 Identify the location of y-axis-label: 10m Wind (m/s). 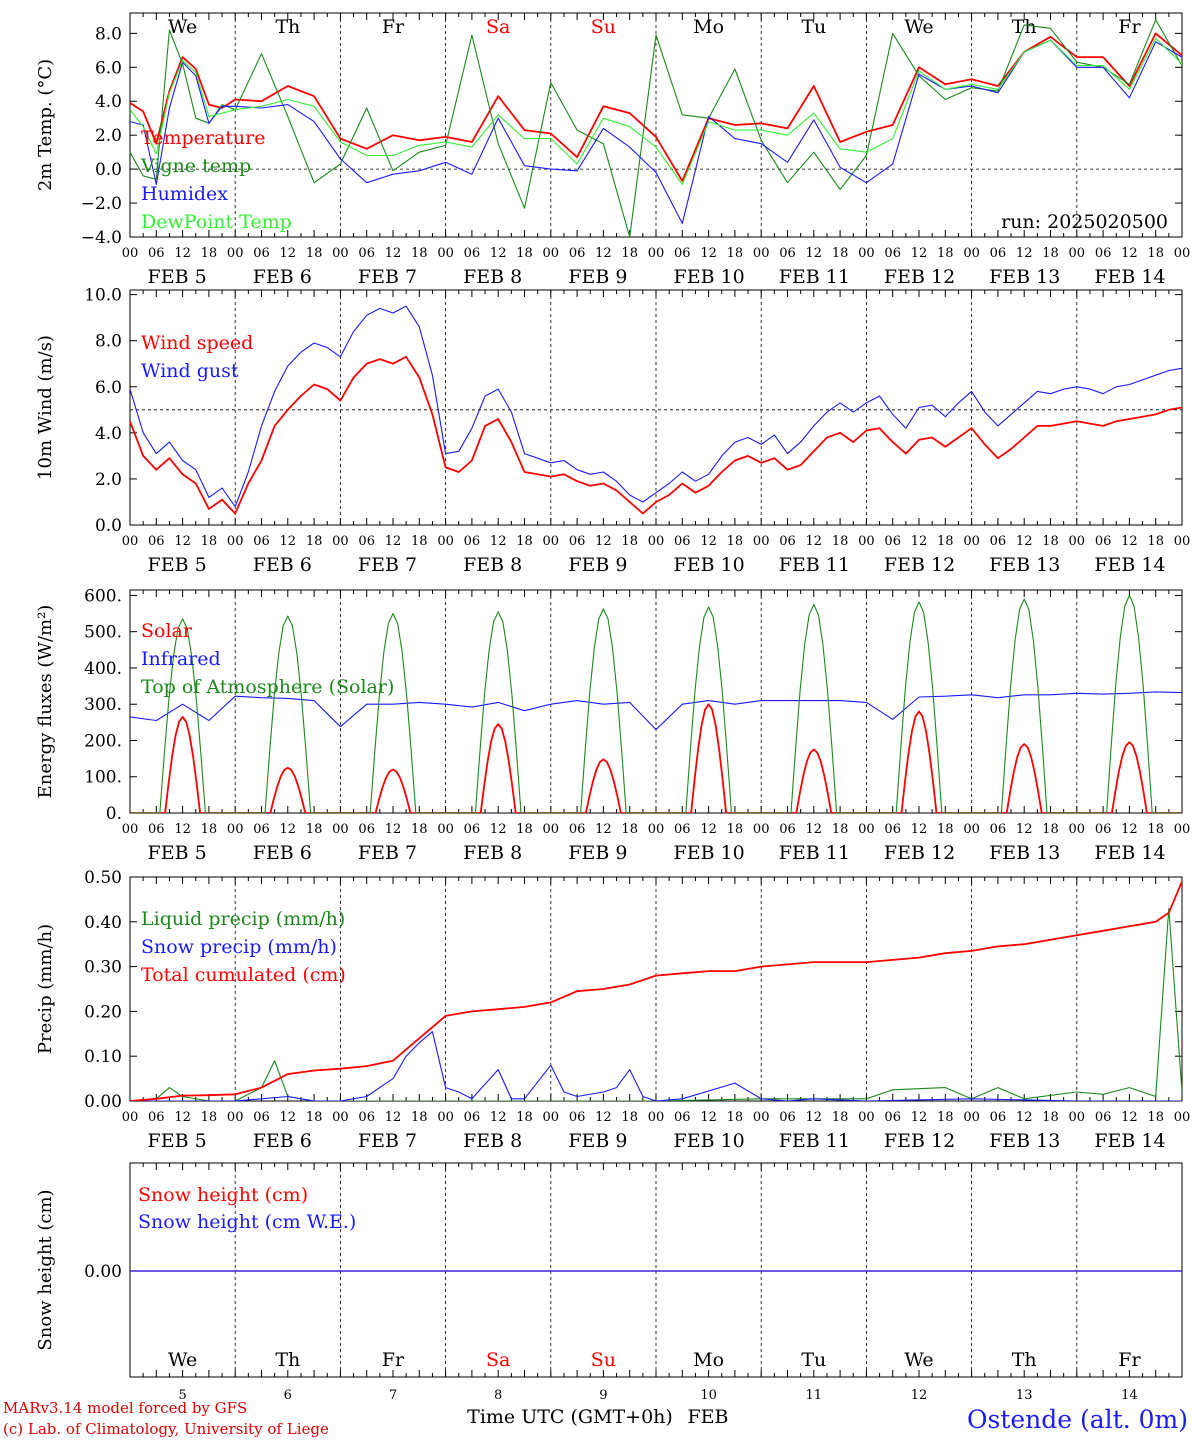
(45, 407).